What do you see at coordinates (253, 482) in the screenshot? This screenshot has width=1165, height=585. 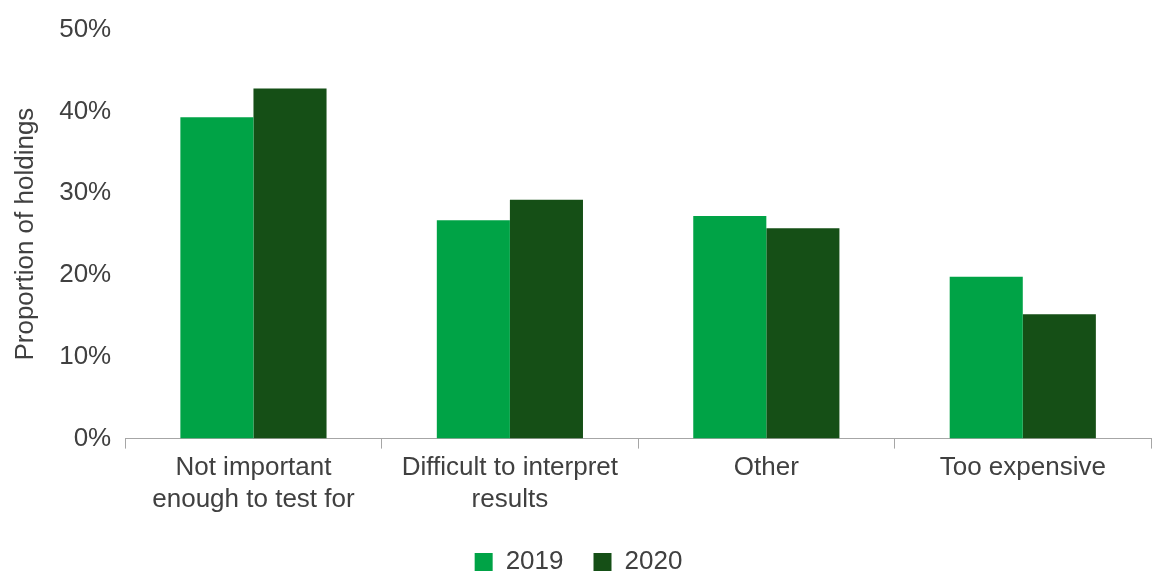 I see `x-tick-label: Not important enough to test for` at bounding box center [253, 482].